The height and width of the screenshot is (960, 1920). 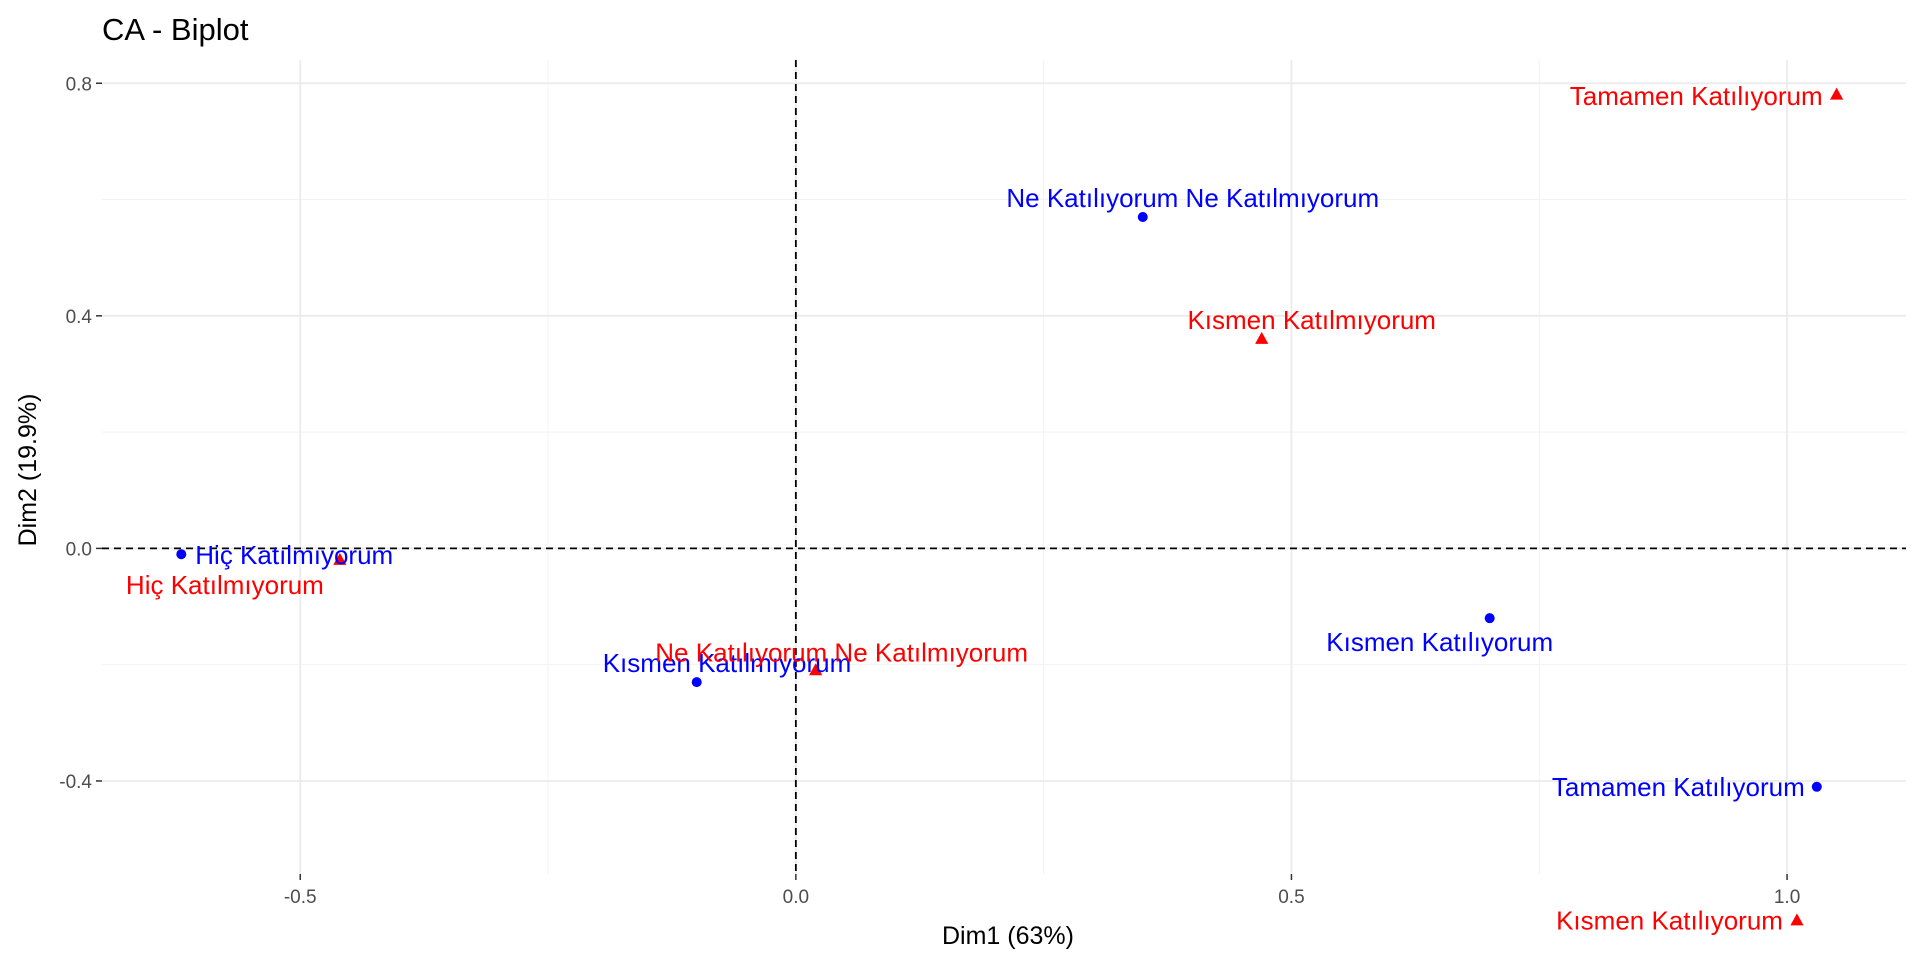 I want to click on column-point-label: Kısmen Katılmıyorum, so click(x=1311, y=320).